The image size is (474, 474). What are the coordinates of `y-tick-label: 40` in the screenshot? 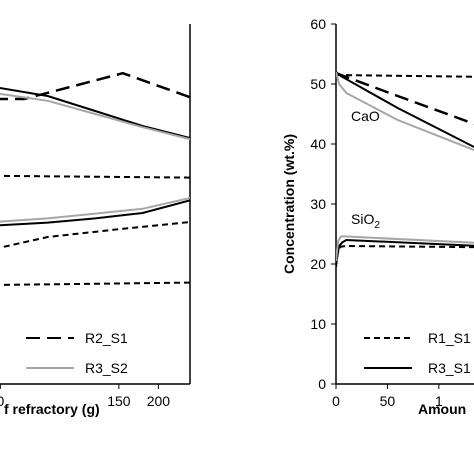 It's located at (318, 144).